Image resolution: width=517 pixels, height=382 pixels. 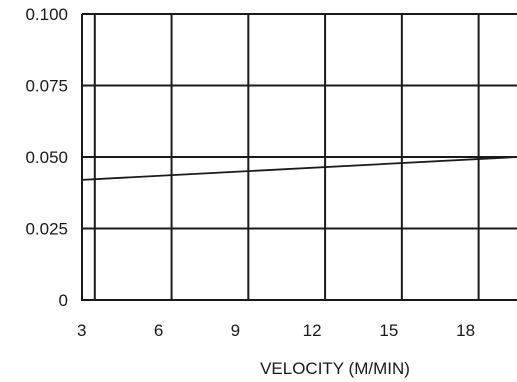 What do you see at coordinates (276, 330) in the screenshot?
I see `x-tick-labels: 3 6 9 12 15 18` at bounding box center [276, 330].